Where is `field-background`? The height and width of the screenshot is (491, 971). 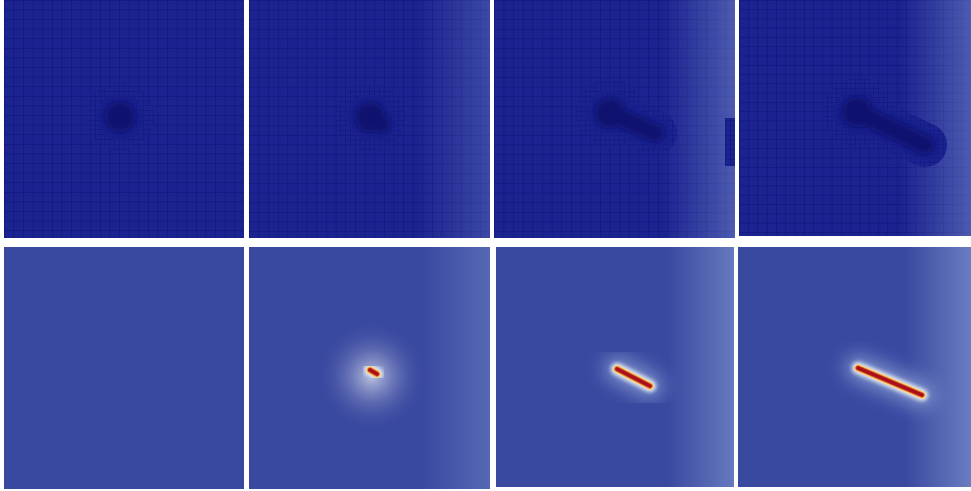
field-background is located at coordinates (124, 368).